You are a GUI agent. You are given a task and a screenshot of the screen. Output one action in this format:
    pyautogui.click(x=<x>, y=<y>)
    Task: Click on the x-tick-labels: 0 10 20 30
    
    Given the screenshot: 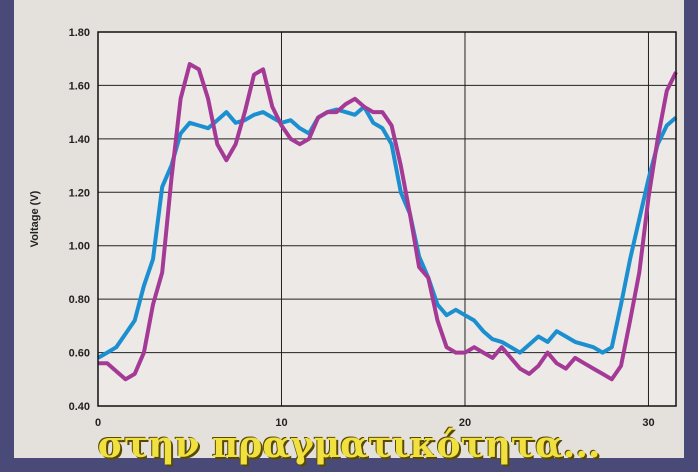 What is the action you would take?
    pyautogui.click(x=375, y=423)
    